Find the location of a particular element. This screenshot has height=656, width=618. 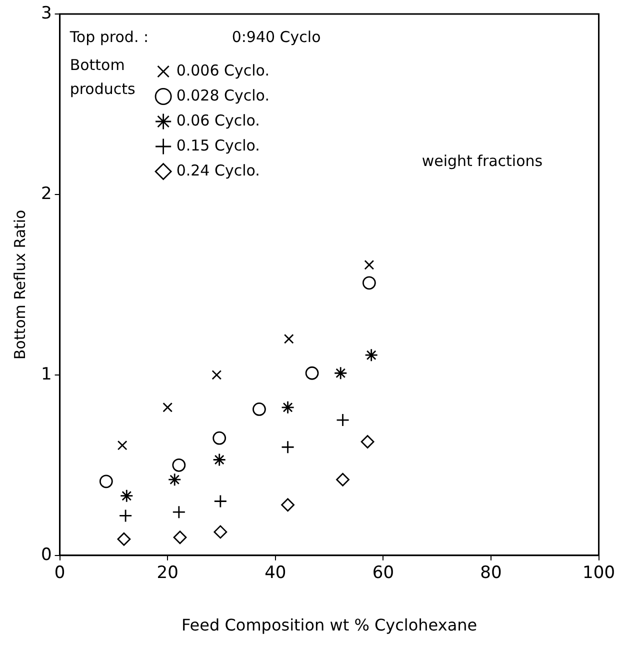

legend-label: 0.028 Cyclo. is located at coordinates (223, 95).